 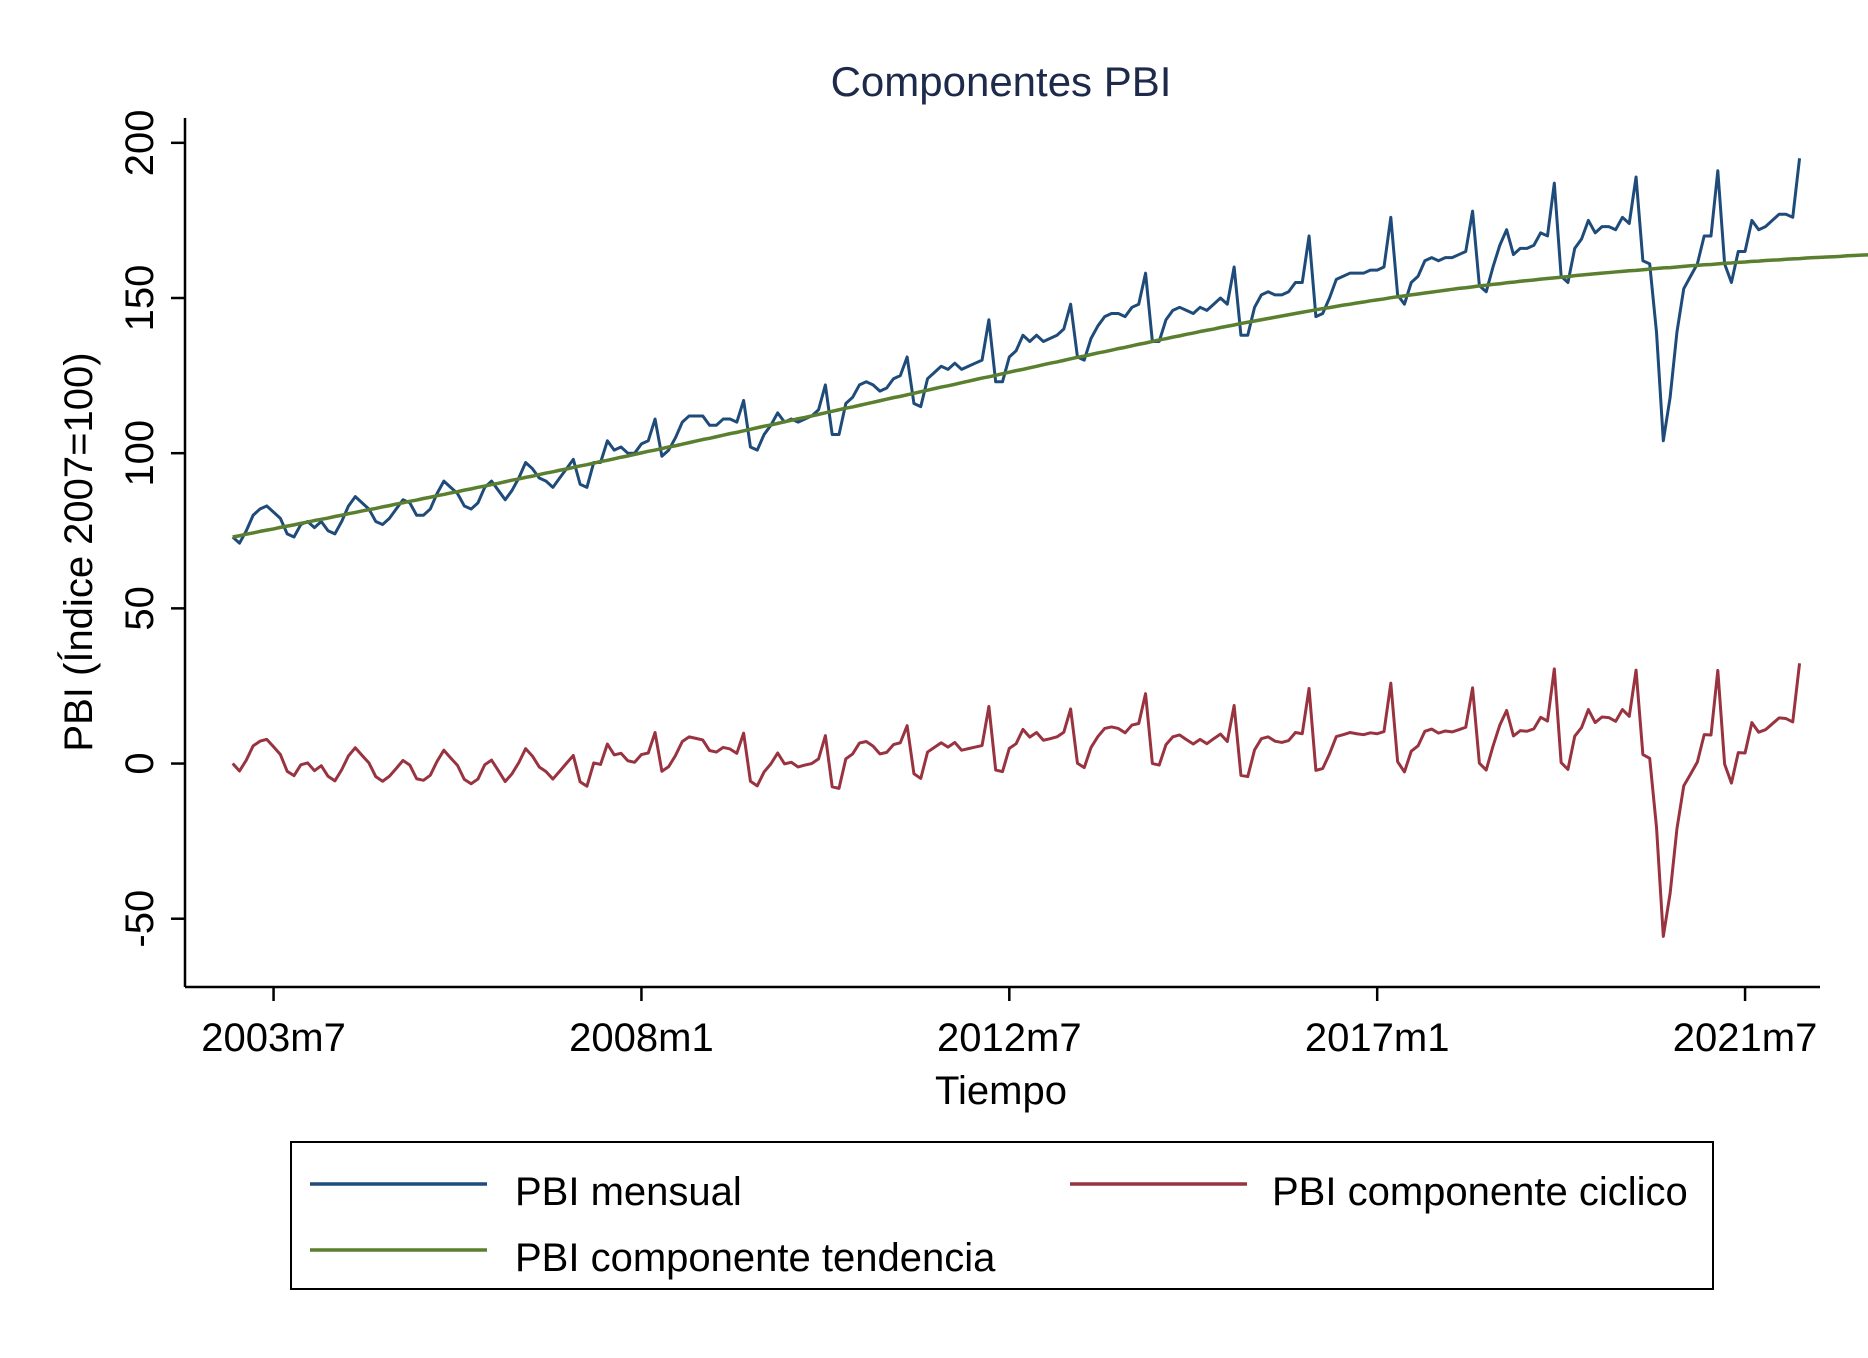 I want to click on legend-label-pbi-ciclico: PBI componente ciclico, so click(x=1480, y=1192).